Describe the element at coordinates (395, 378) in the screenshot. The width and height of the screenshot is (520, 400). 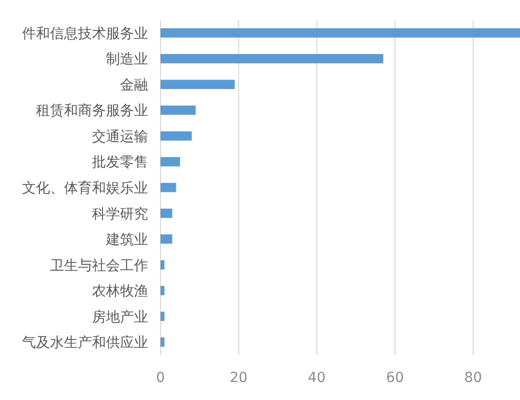
I see `xtick: 60` at that location.